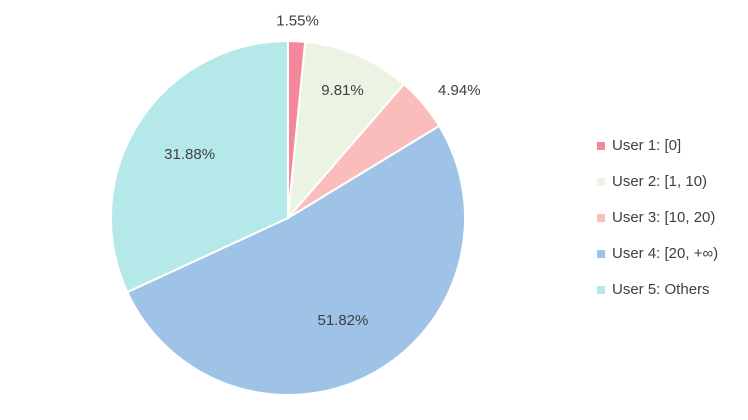 This screenshot has width=748, height=420. I want to click on legend-label: User 5: Others, so click(661, 289).